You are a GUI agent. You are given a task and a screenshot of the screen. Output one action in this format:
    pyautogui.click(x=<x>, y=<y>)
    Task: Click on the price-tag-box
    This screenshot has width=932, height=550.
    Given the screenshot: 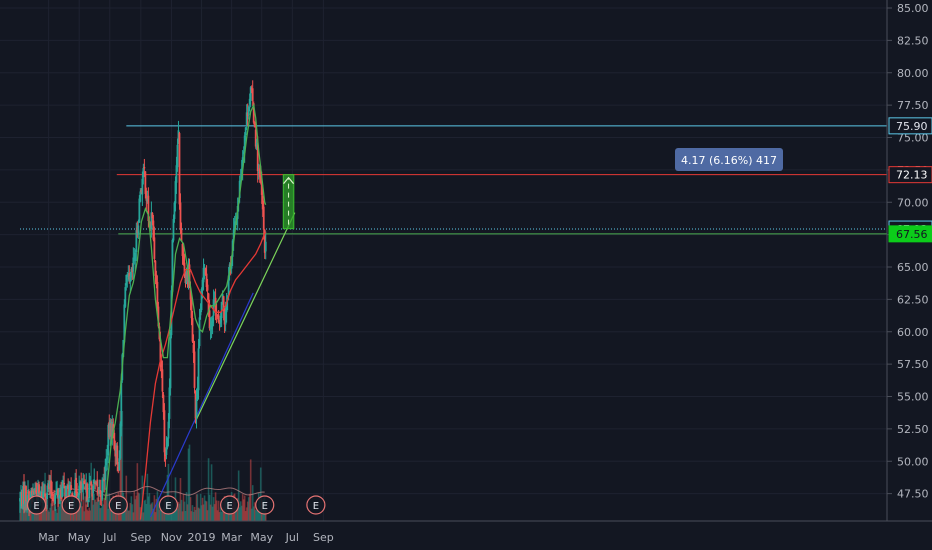 What is the action you would take?
    pyautogui.click(x=910, y=126)
    